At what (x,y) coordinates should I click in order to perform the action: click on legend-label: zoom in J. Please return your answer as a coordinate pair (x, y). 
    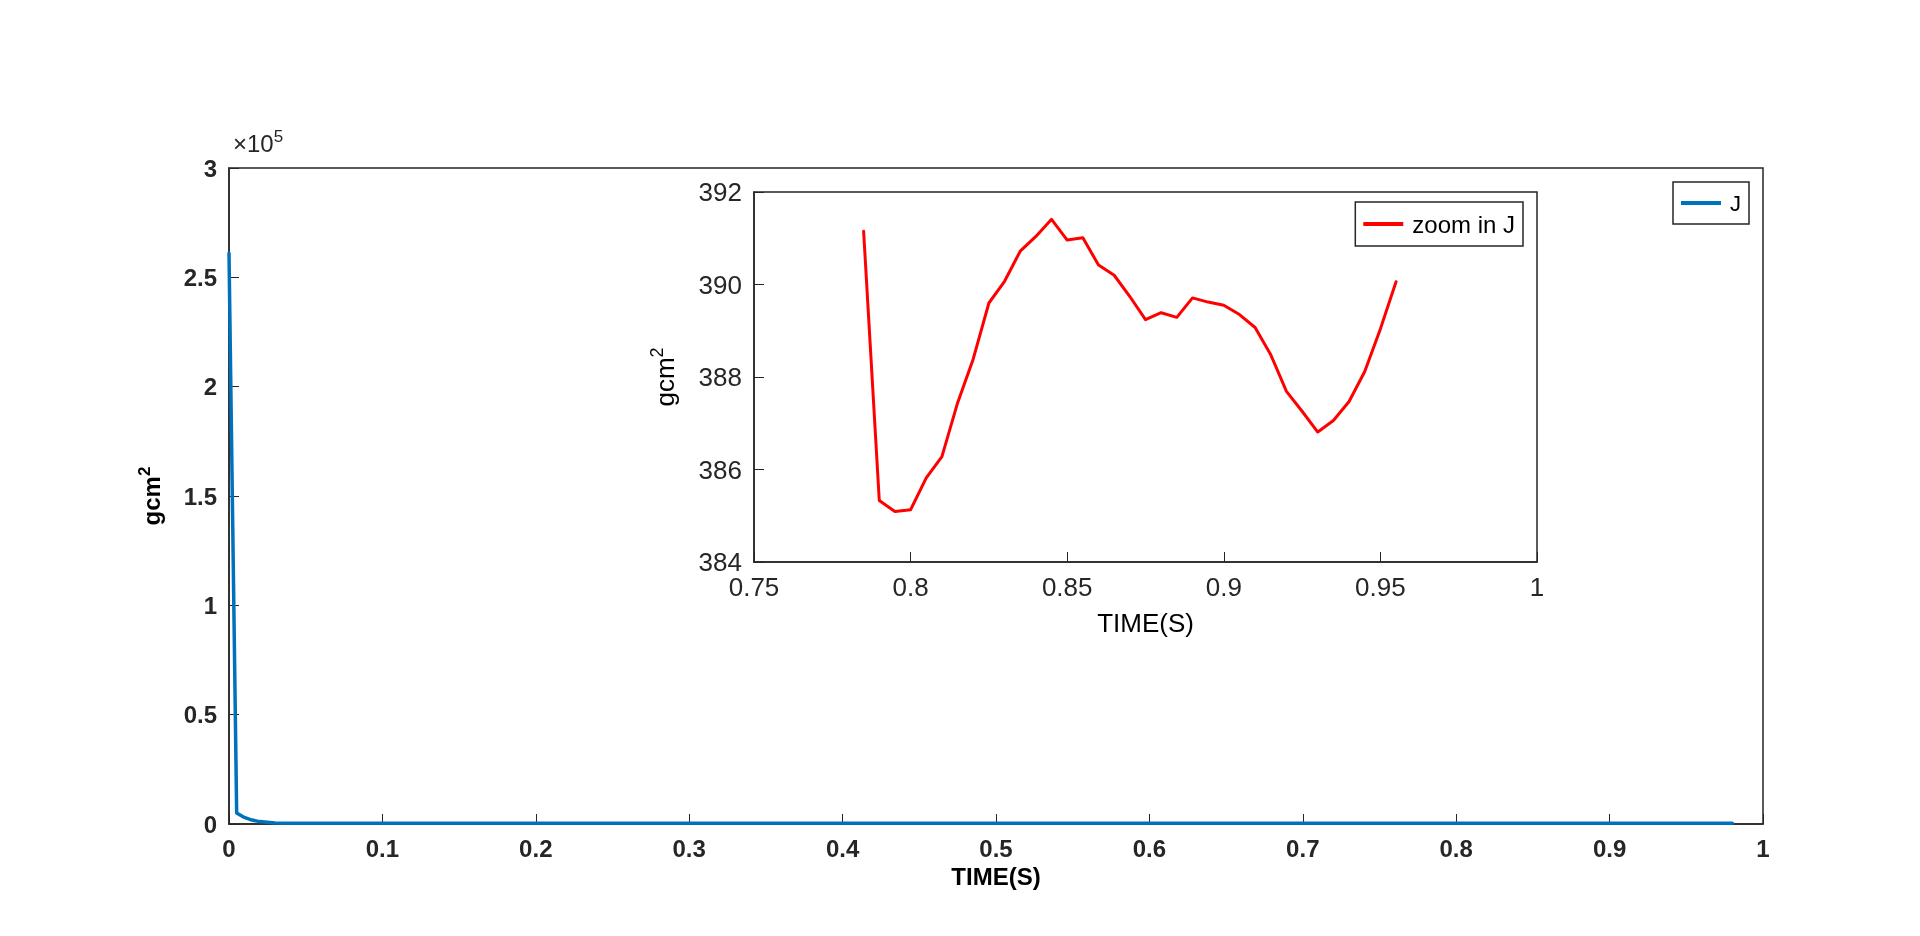
    Looking at the image, I should click on (1463, 224).